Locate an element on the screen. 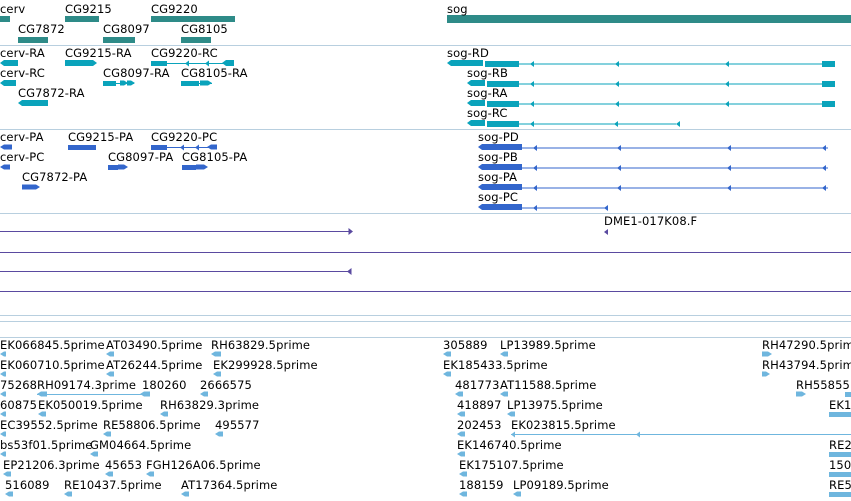 The width and height of the screenshot is (851, 501). transcript-label: sog-RB is located at coordinates (487, 73).